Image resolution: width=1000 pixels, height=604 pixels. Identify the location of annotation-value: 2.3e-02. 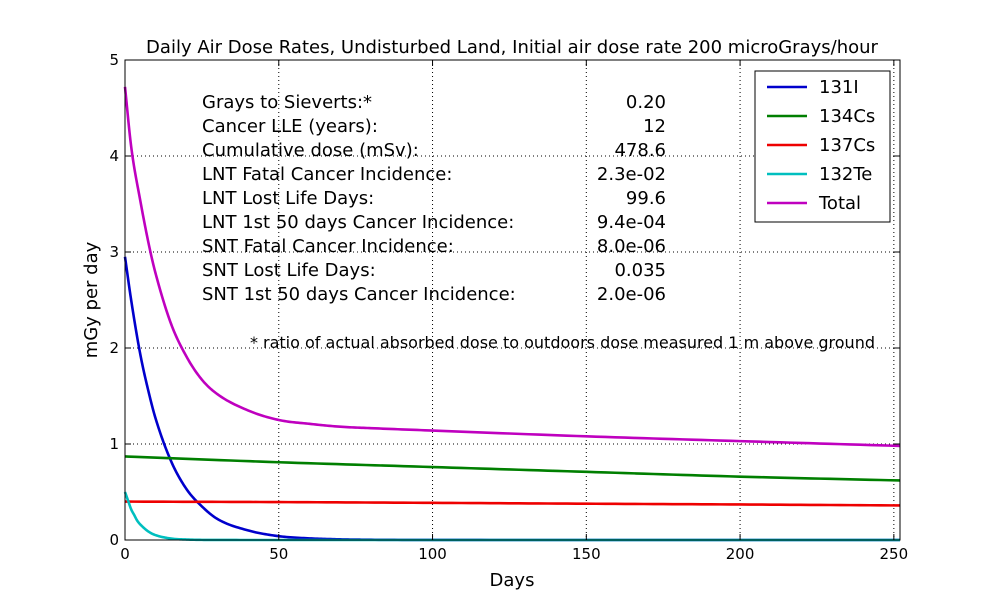
(631, 174).